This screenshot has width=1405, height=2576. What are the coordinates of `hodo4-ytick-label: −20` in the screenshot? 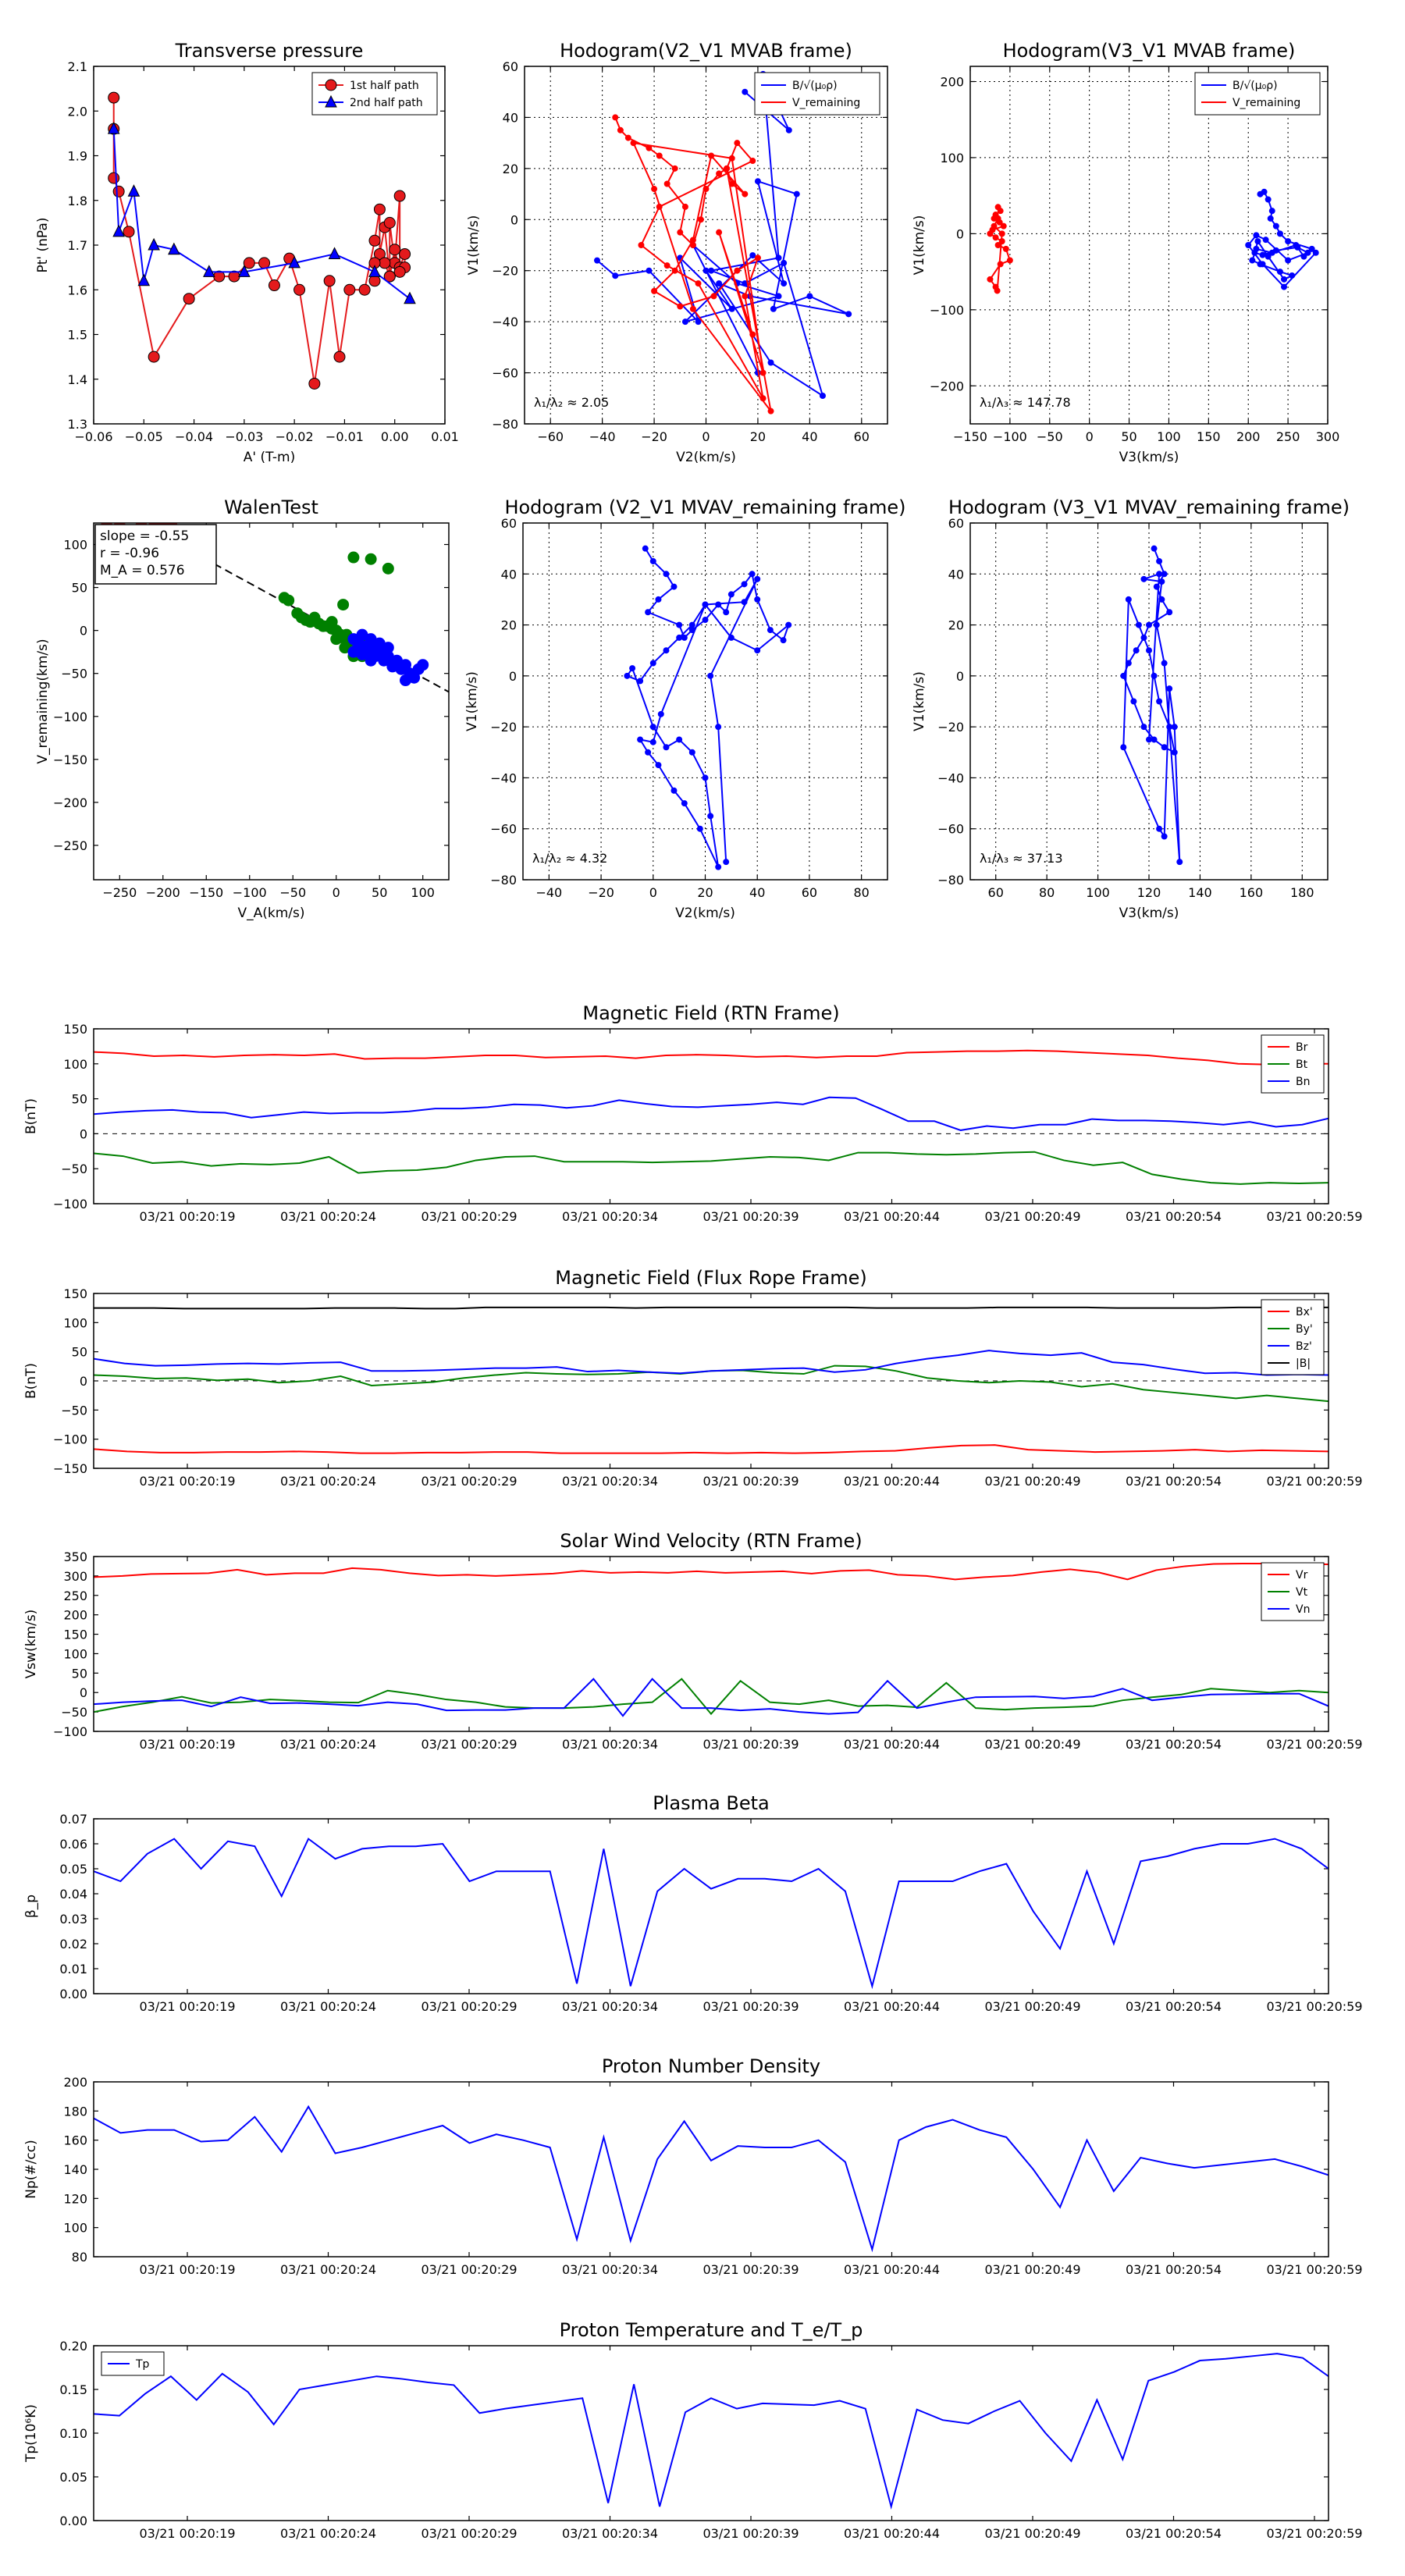 It's located at (951, 727).